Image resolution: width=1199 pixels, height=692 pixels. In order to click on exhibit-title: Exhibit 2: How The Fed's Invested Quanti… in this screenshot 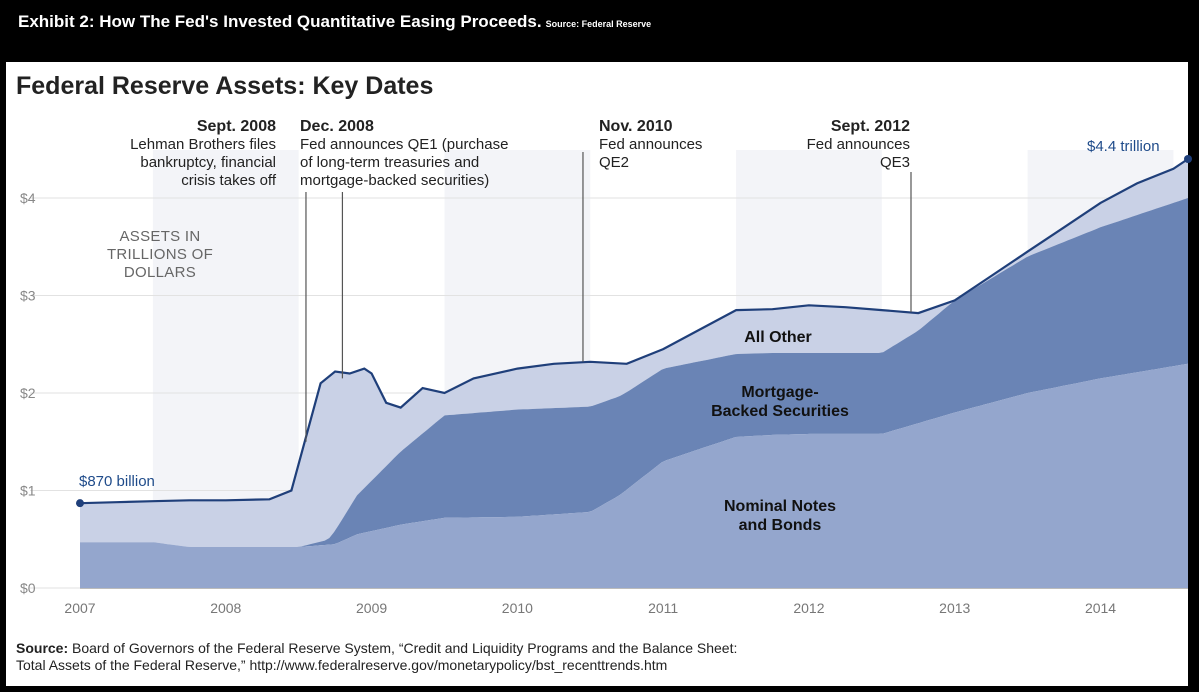, I will do `click(334, 22)`.